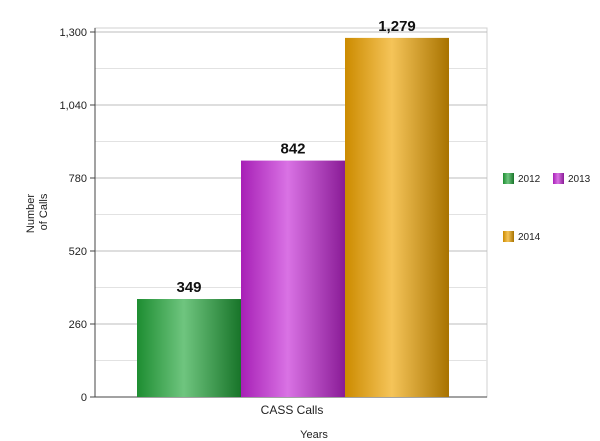 This screenshot has width=600, height=441. What do you see at coordinates (44, 211) in the screenshot?
I see `y-axis-title-line-2: of Calls` at bounding box center [44, 211].